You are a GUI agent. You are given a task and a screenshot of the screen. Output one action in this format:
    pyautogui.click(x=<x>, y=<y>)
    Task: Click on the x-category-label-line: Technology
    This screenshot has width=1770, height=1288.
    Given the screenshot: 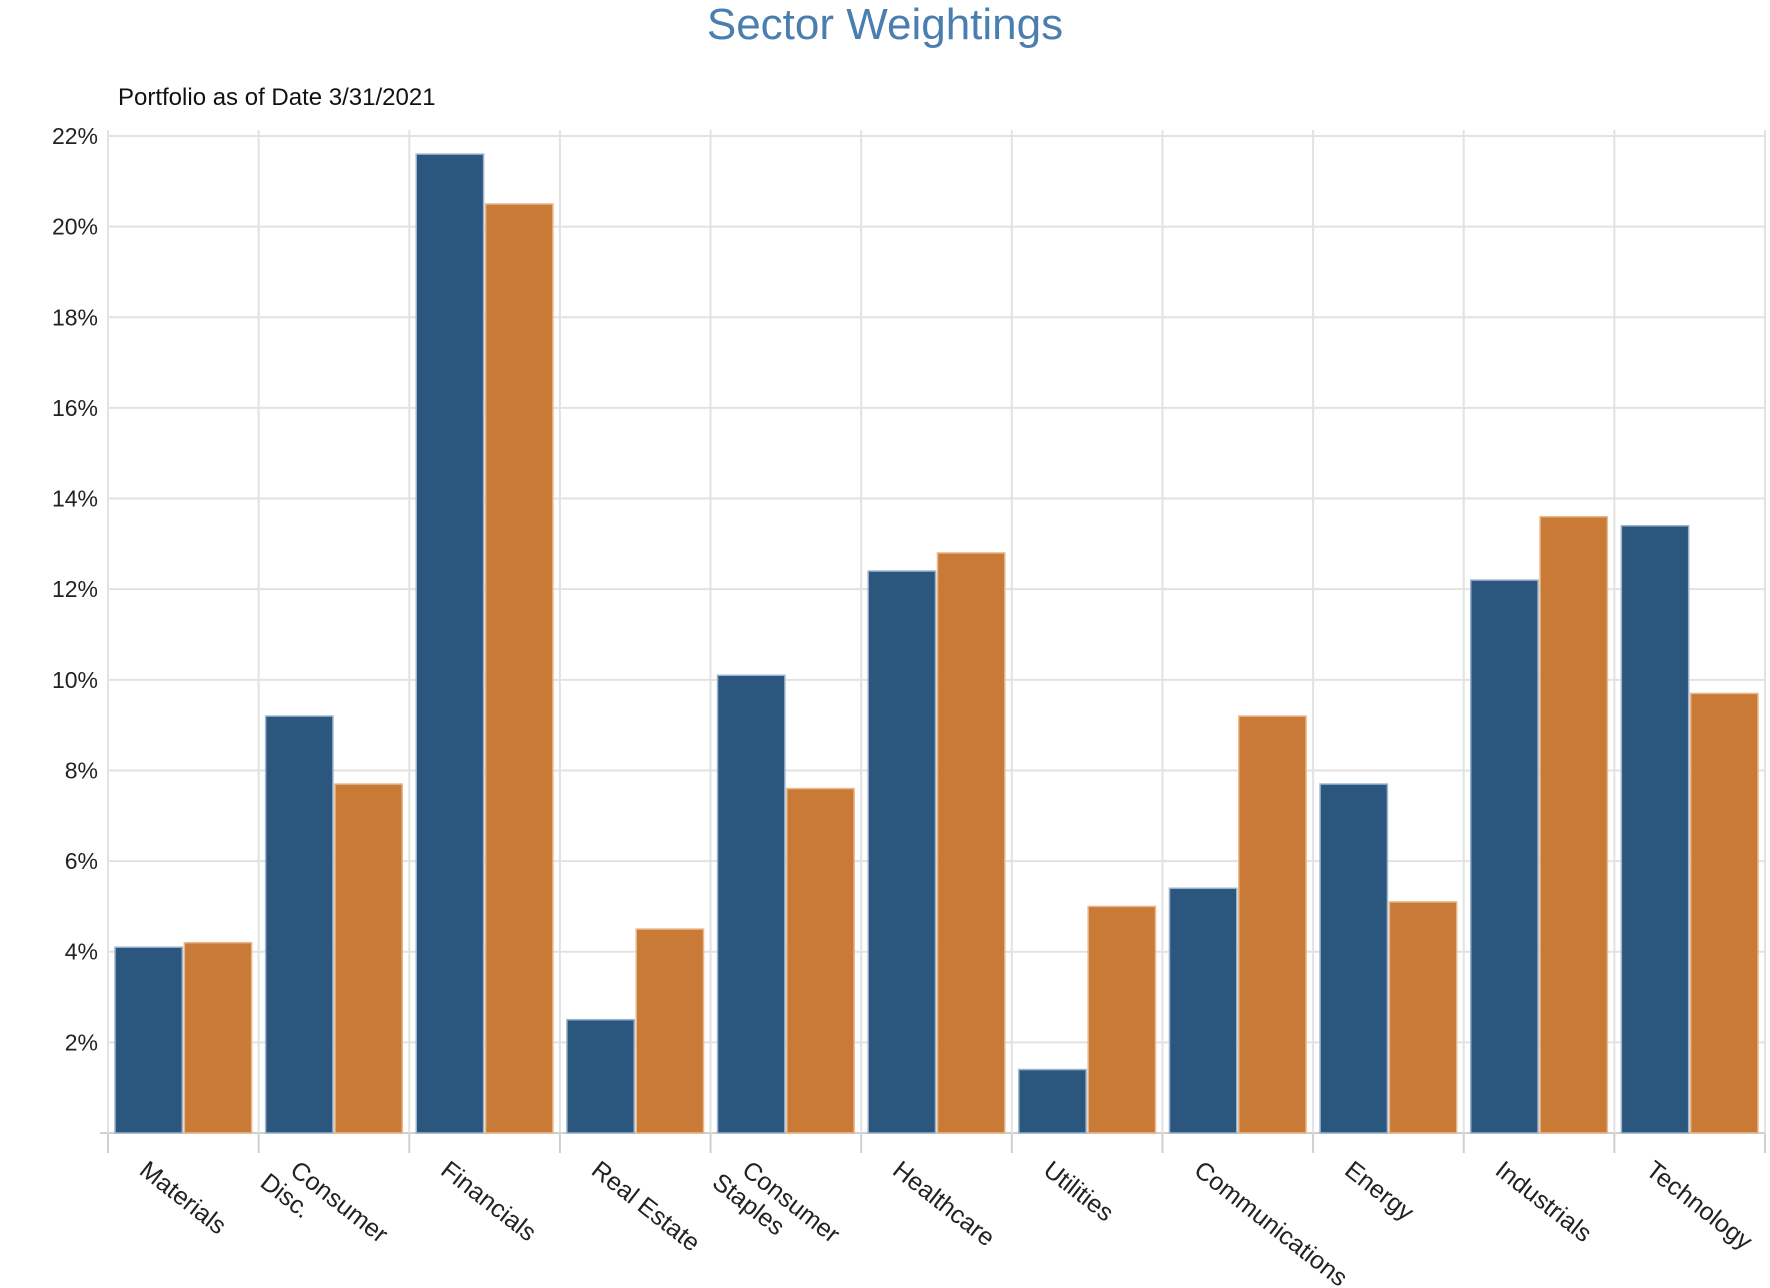 What is the action you would take?
    pyautogui.click(x=1699, y=1206)
    